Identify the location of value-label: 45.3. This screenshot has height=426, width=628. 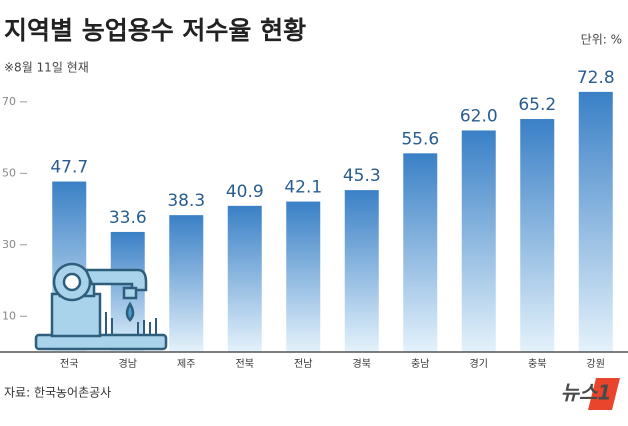
(362, 176).